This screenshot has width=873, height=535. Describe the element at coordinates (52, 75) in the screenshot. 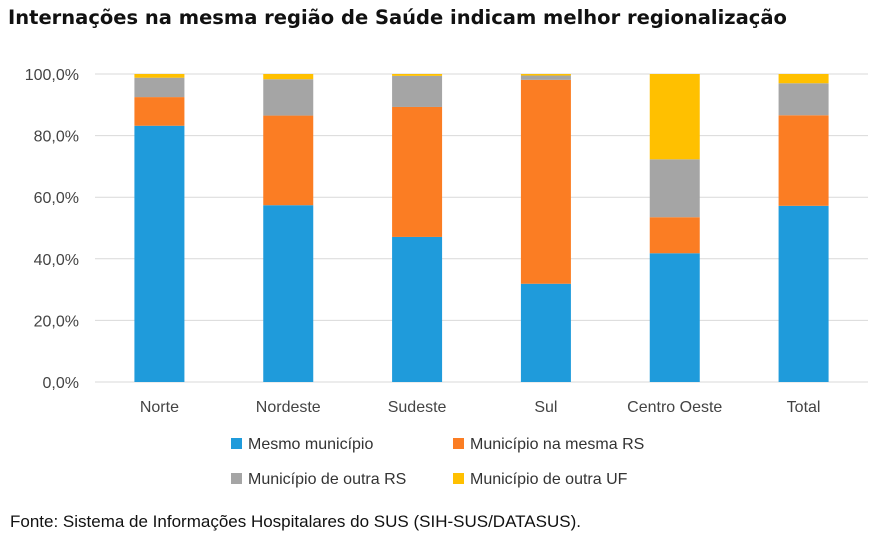

I see `y-tick-label: 100,0%` at that location.